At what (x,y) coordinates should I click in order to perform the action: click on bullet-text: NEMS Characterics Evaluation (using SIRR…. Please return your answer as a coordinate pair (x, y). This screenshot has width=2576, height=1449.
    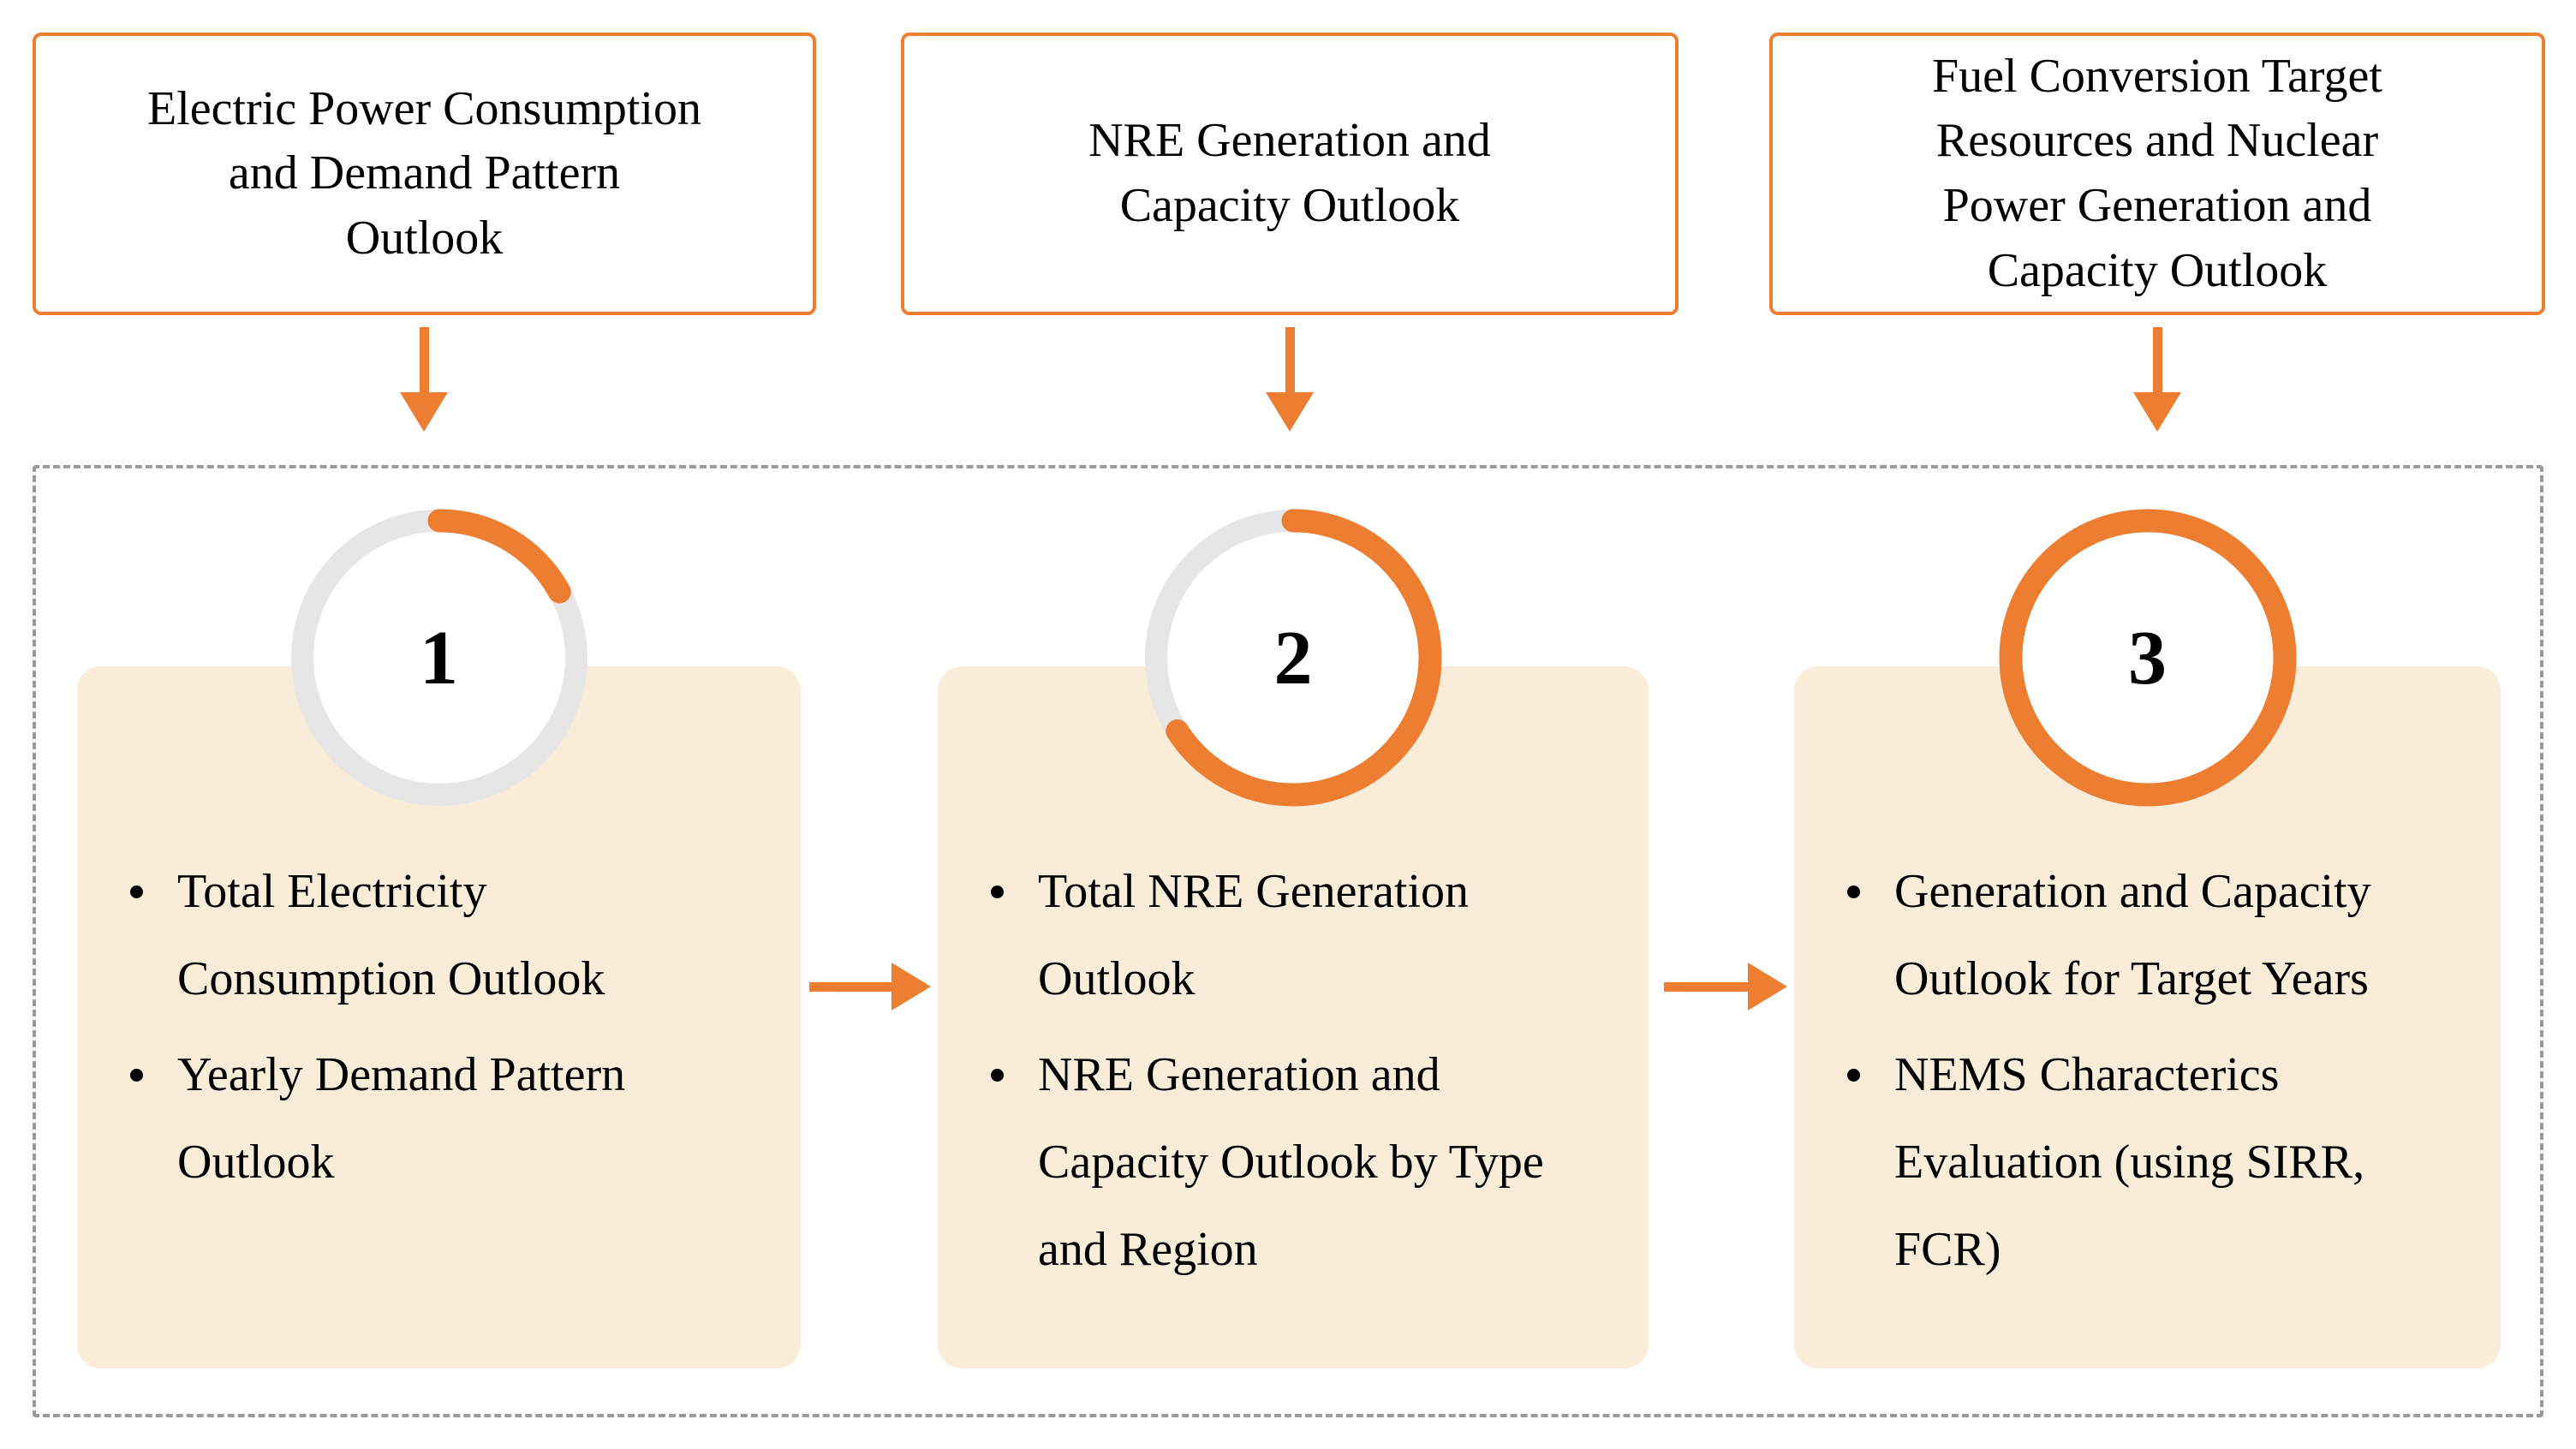
    Looking at the image, I should click on (2129, 1162).